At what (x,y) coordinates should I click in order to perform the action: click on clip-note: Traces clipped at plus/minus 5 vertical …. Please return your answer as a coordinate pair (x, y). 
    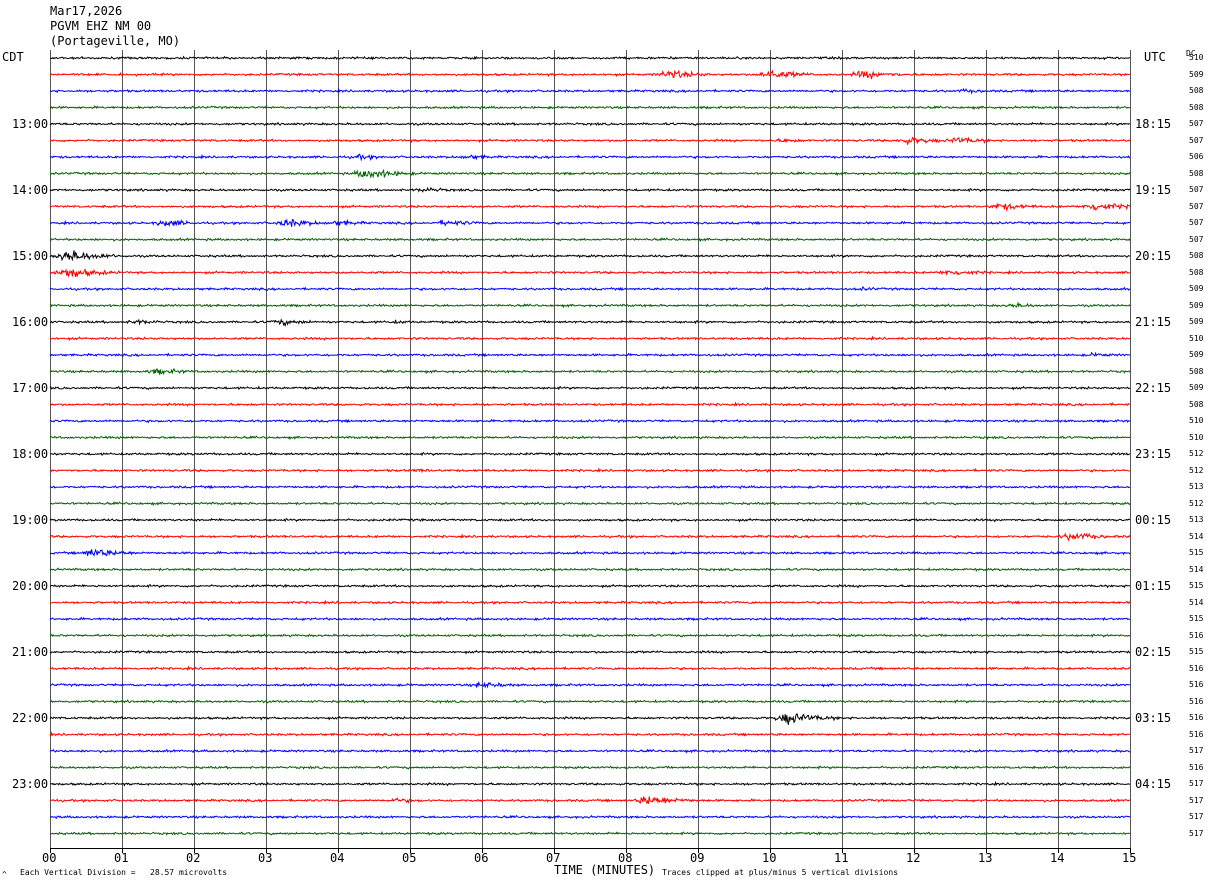
    Looking at the image, I should click on (780, 872).